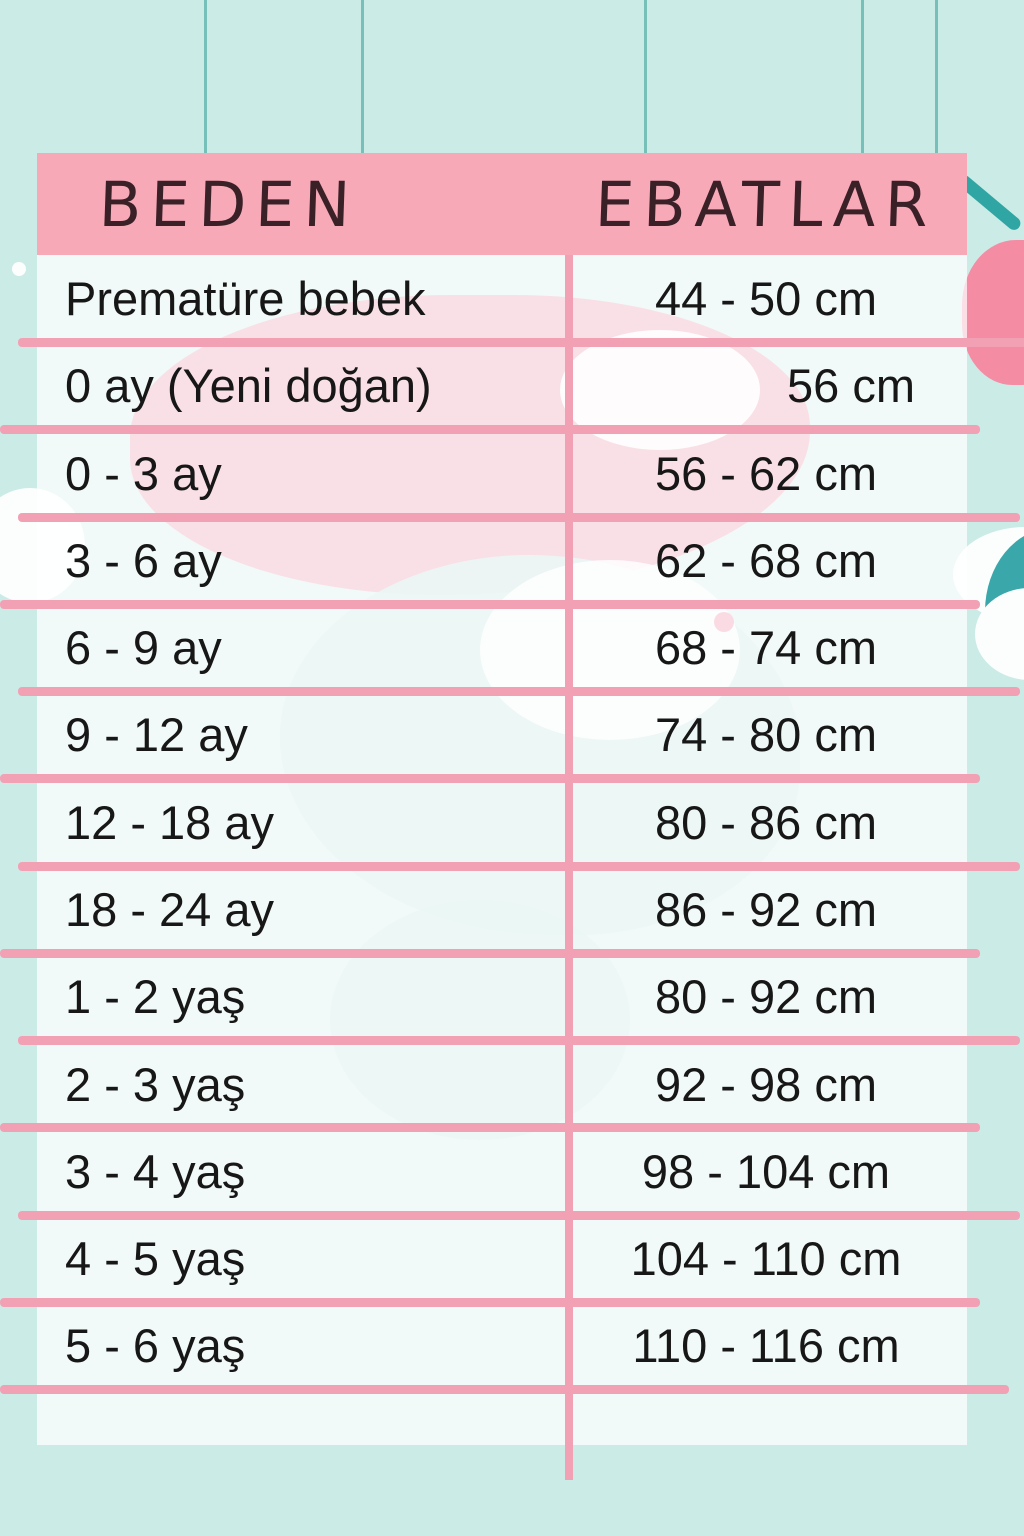  What do you see at coordinates (143, 560) in the screenshot?
I see `beden-cell: 3 - 6 ay` at bounding box center [143, 560].